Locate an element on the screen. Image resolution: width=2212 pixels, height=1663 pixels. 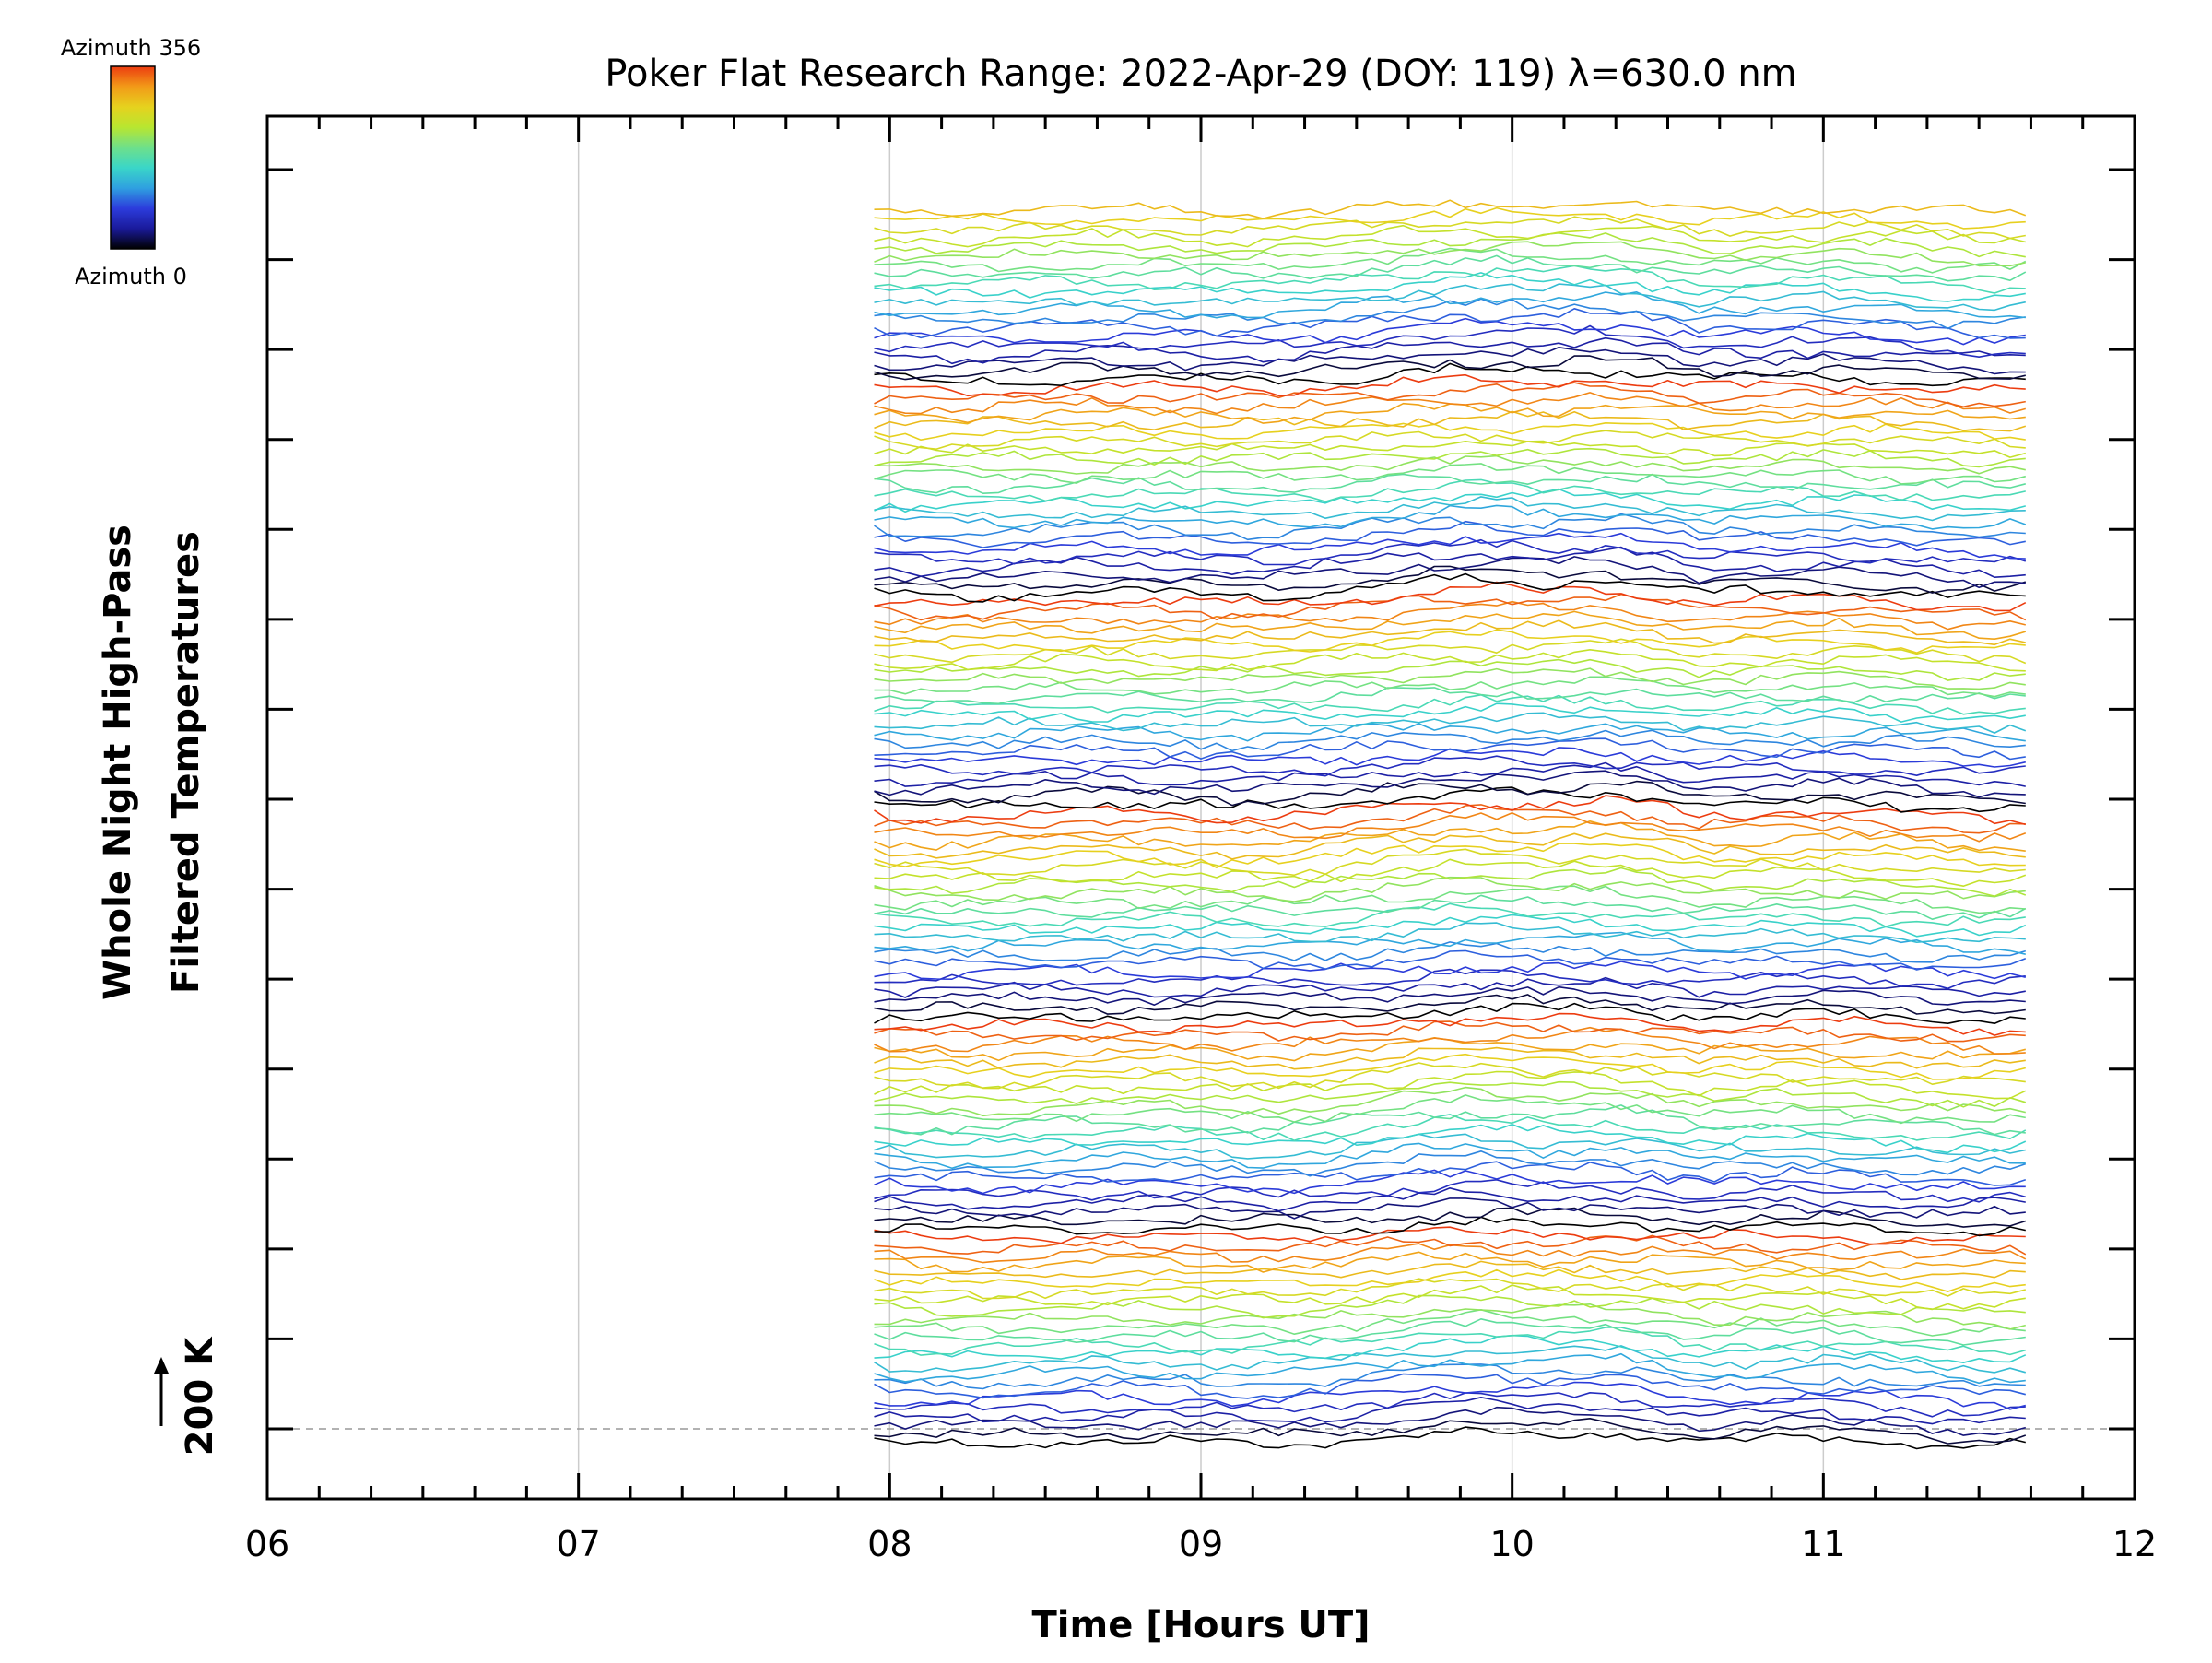
scale-arrow-head is located at coordinates (161, 1365).